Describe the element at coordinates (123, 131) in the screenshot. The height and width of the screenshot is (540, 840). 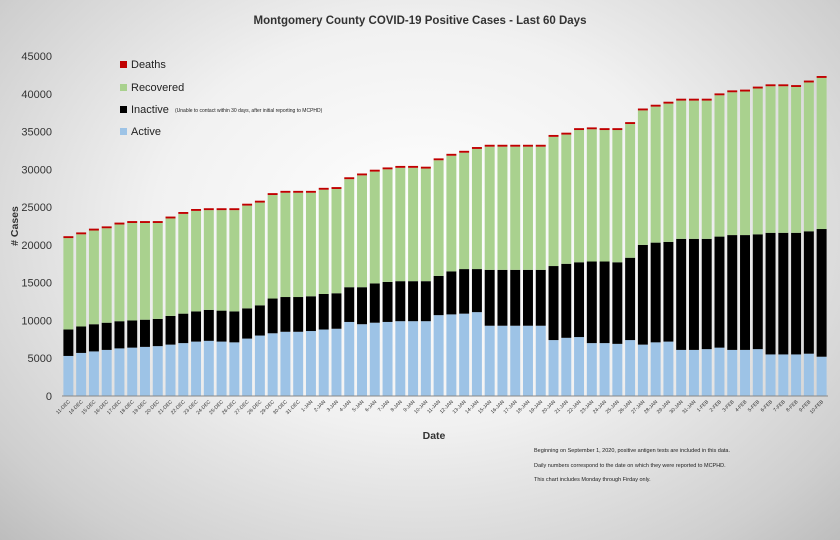
I see `legend-swatch-active` at that location.